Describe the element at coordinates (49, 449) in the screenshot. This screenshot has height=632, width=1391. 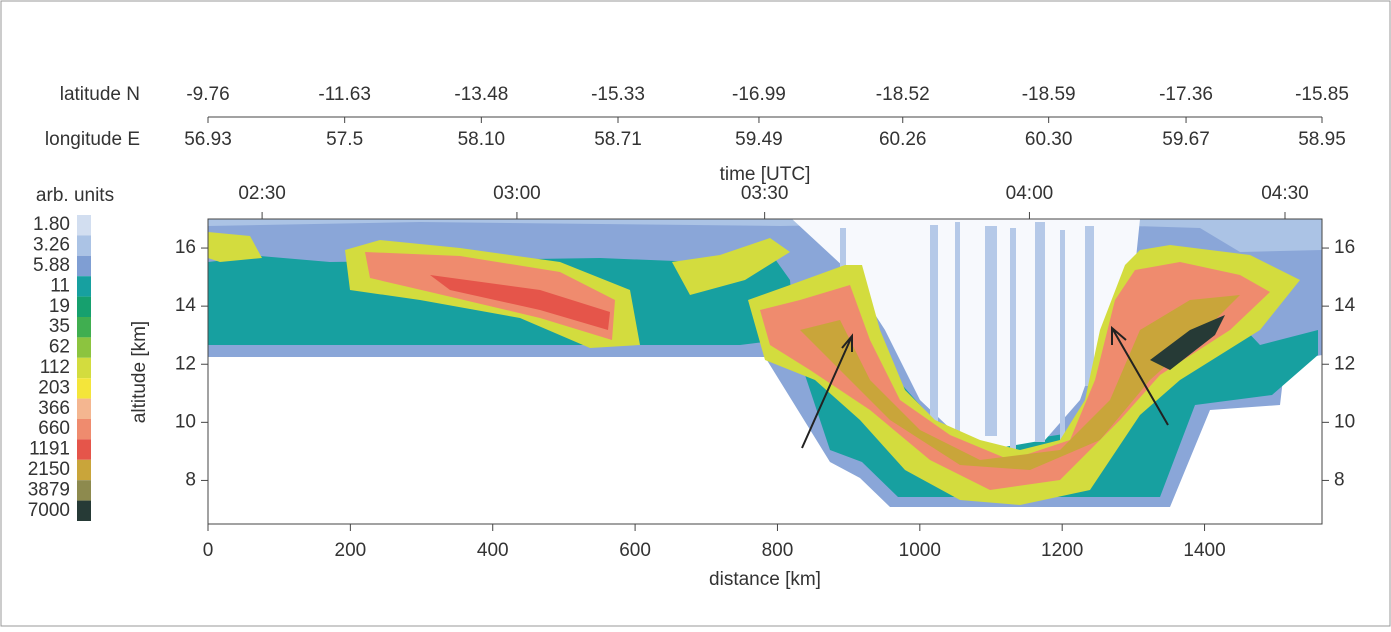
I see `colorbar-tick-label: 1191` at that location.